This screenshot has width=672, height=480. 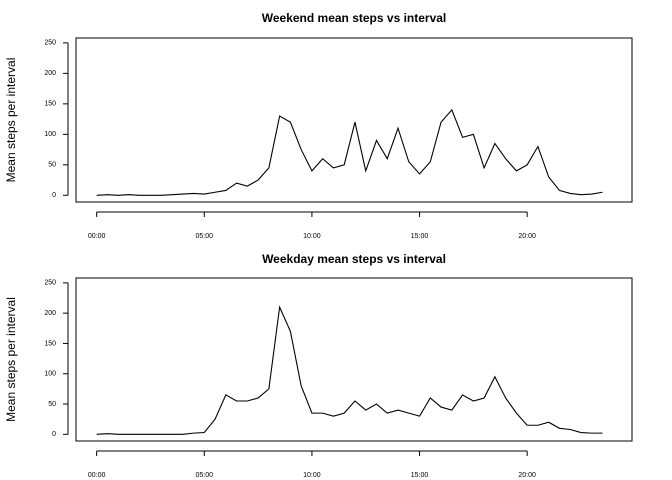 I want to click on data-line, so click(x=349, y=152).